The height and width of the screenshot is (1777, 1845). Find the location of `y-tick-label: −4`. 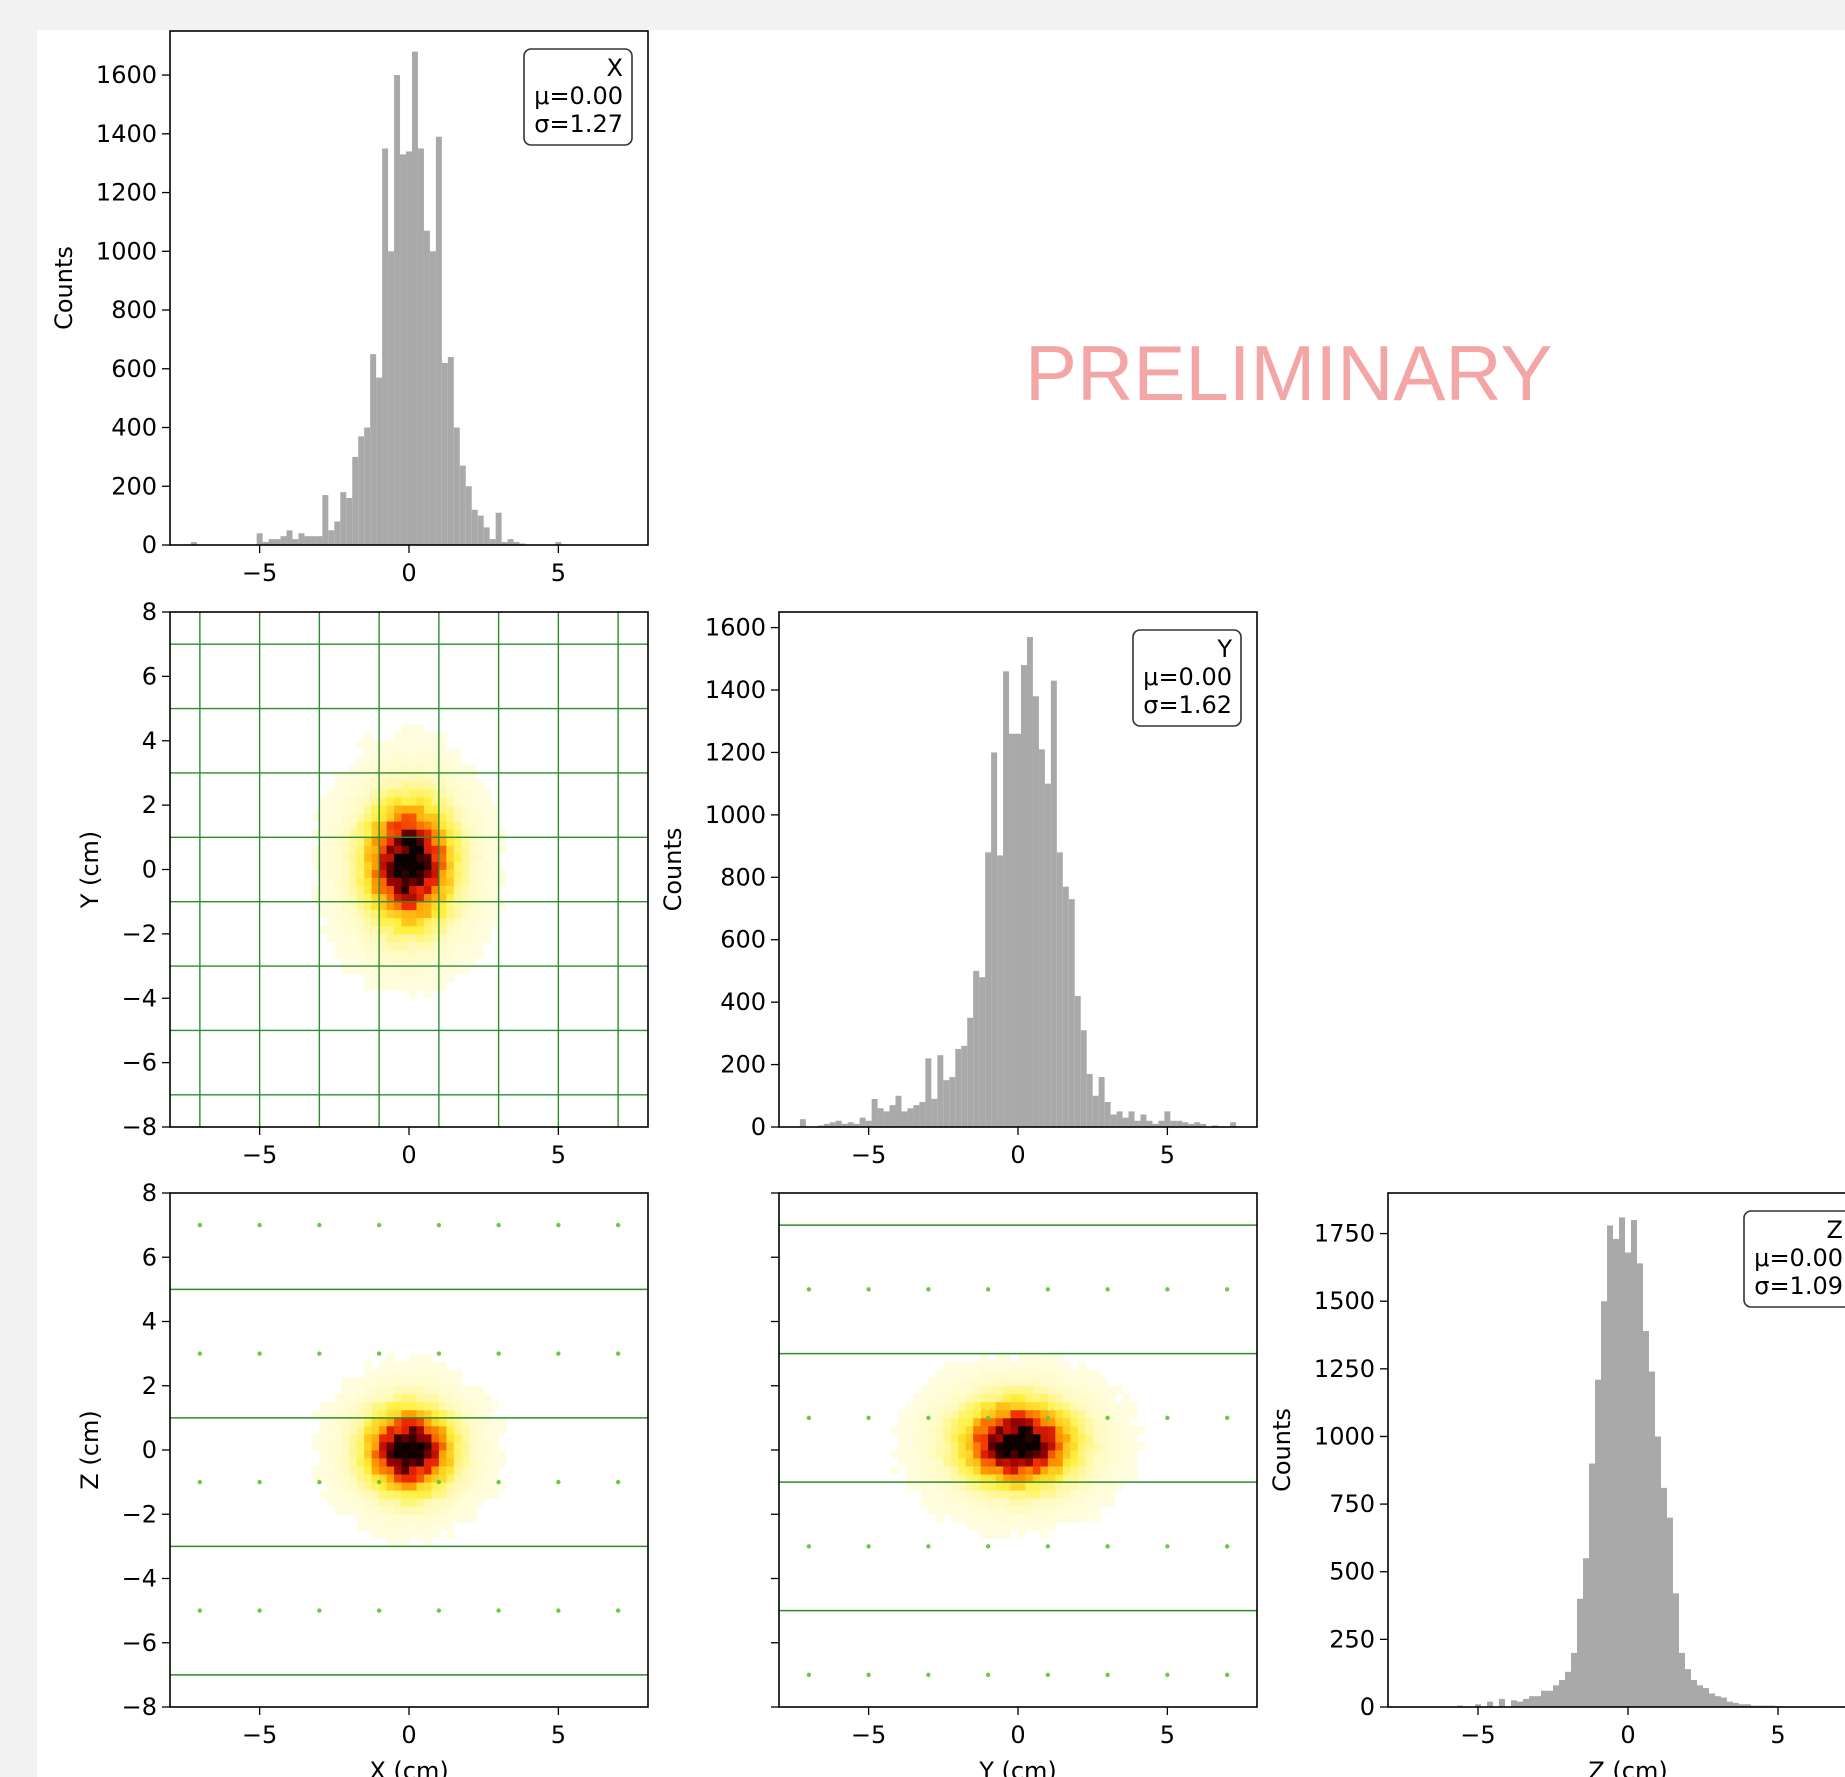

y-tick-label: −4 is located at coordinates (139, 1579).